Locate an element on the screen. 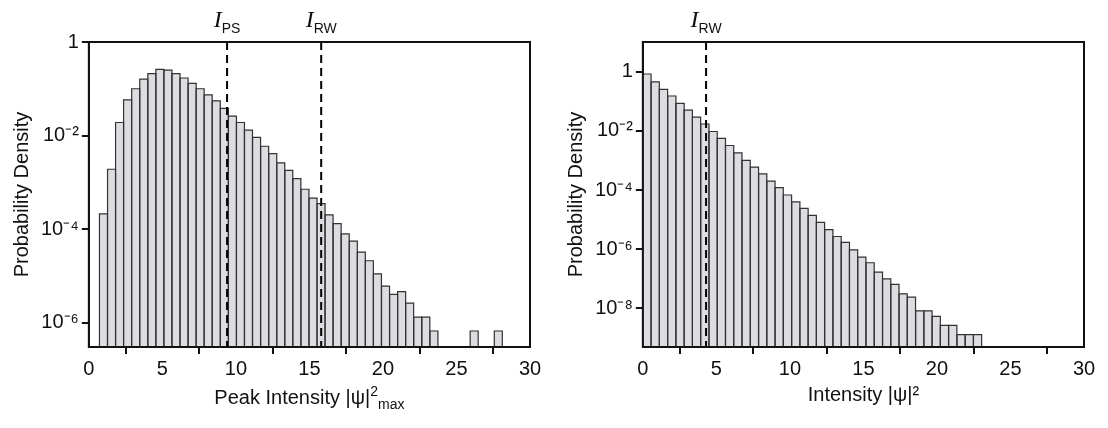 This screenshot has width=1108, height=428. x-axis-title: Intensity |ψ|² is located at coordinates (863, 394).